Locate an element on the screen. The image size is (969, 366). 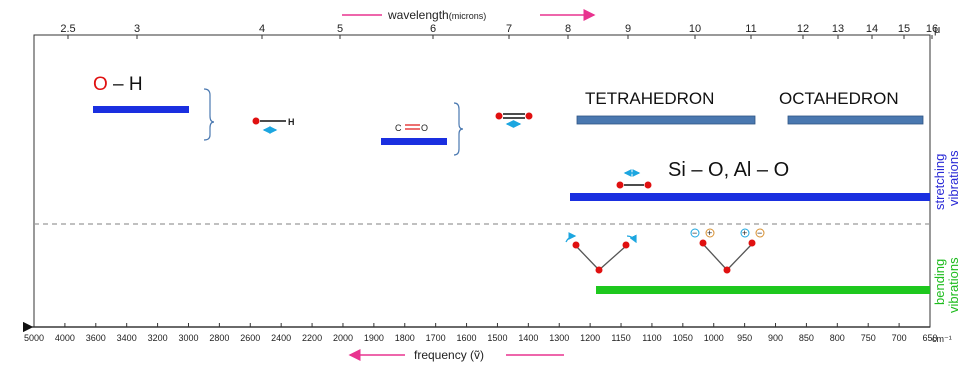
bottom-axis-title: frequency (ṽ) is located at coordinates (456, 355).